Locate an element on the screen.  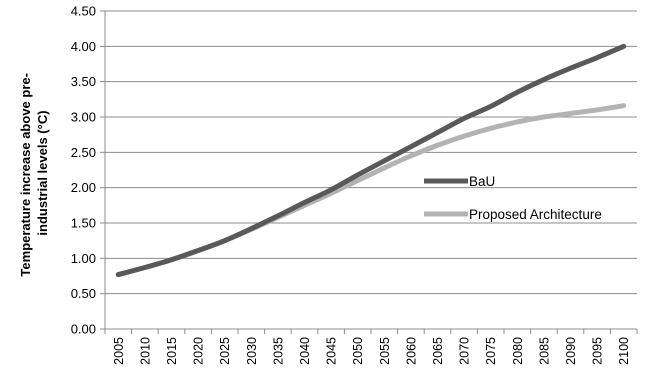
x-tick-label: 2035 is located at coordinates (278, 351).